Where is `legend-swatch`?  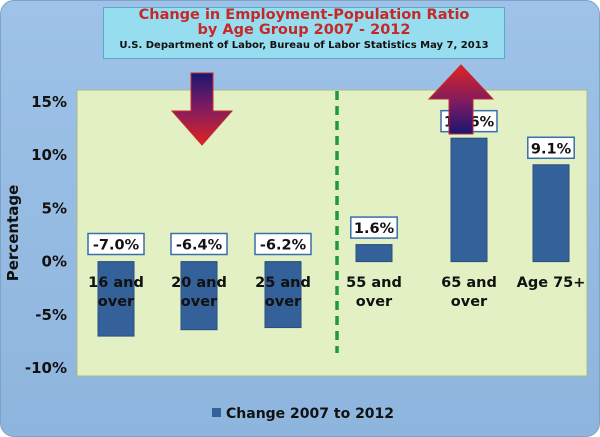
legend-swatch is located at coordinates (216, 412).